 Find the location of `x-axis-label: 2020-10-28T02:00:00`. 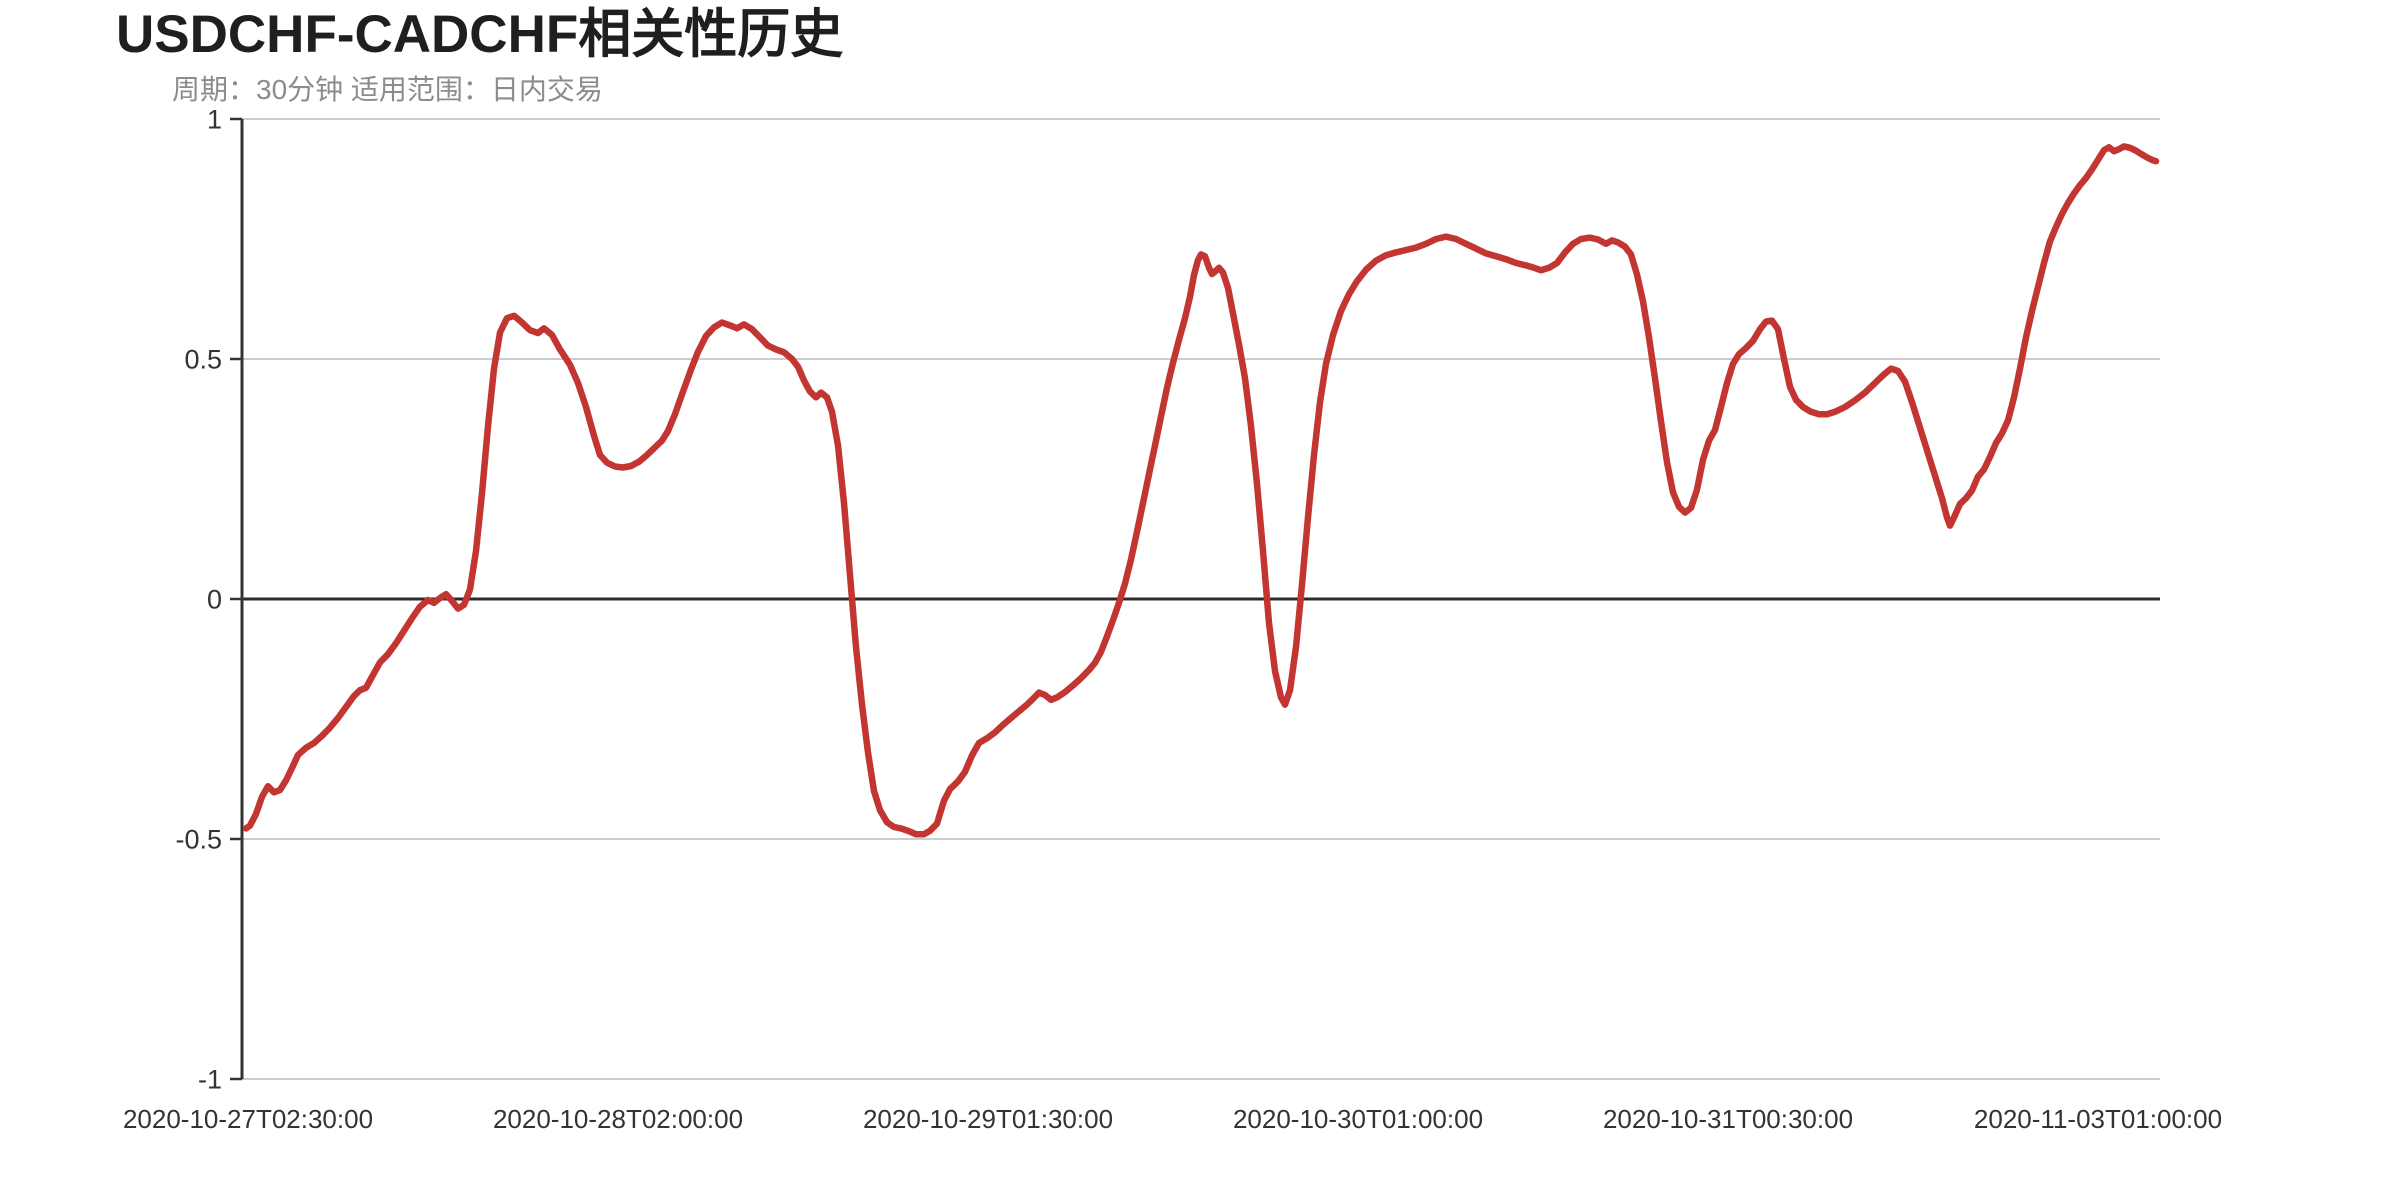

x-axis-label: 2020-10-28T02:00:00 is located at coordinates (618, 1119).